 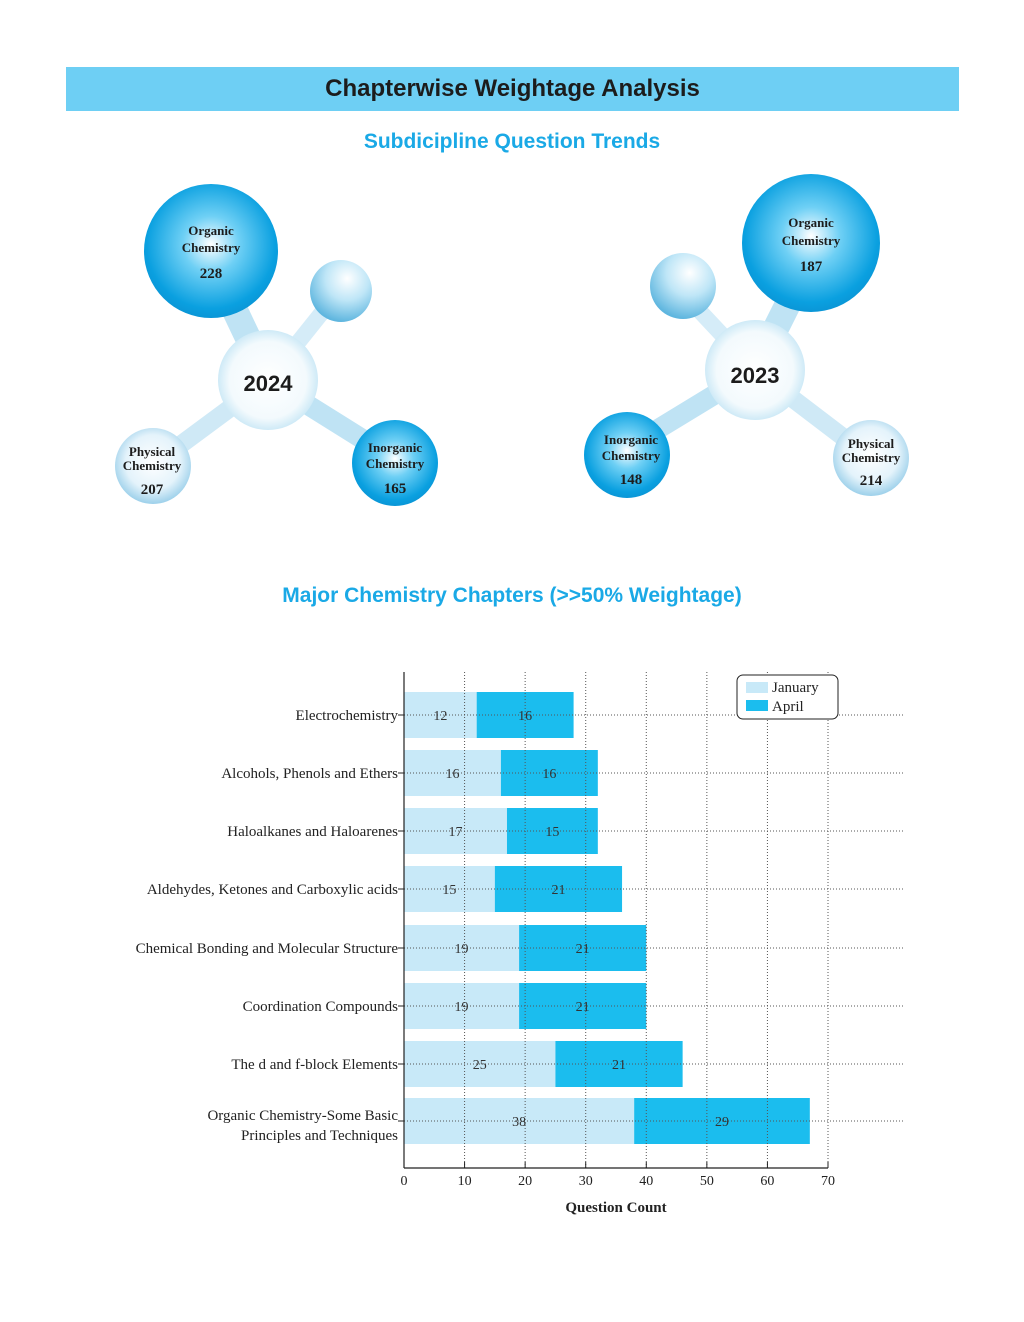 What do you see at coordinates (314, 1065) in the screenshot?
I see `y-category-label: The d and f-block Elements` at bounding box center [314, 1065].